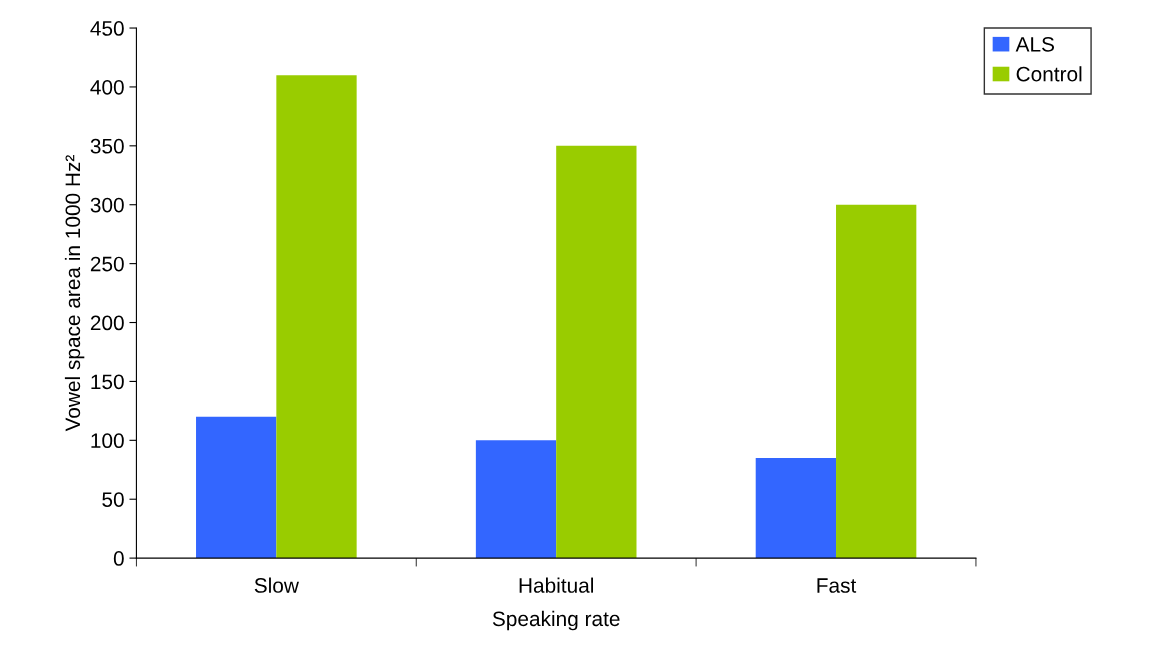  What do you see at coordinates (1049, 74) in the screenshot?
I see `legend-label: Control` at bounding box center [1049, 74].